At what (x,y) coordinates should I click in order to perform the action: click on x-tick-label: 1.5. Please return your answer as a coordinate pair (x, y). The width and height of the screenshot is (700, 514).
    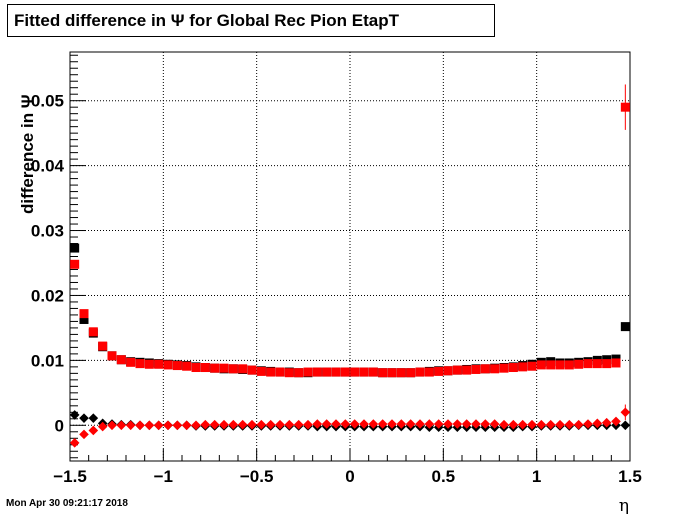
    Looking at the image, I should click on (630, 476).